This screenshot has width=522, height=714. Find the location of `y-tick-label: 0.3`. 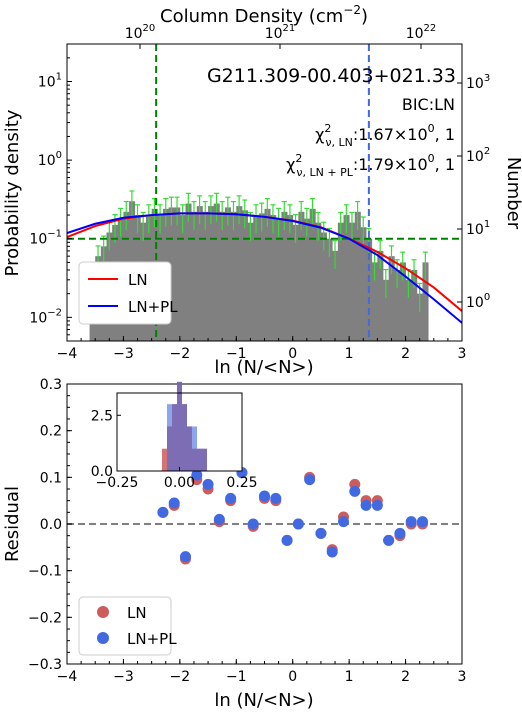

y-tick-label: 0.3 is located at coordinates (51, 385).